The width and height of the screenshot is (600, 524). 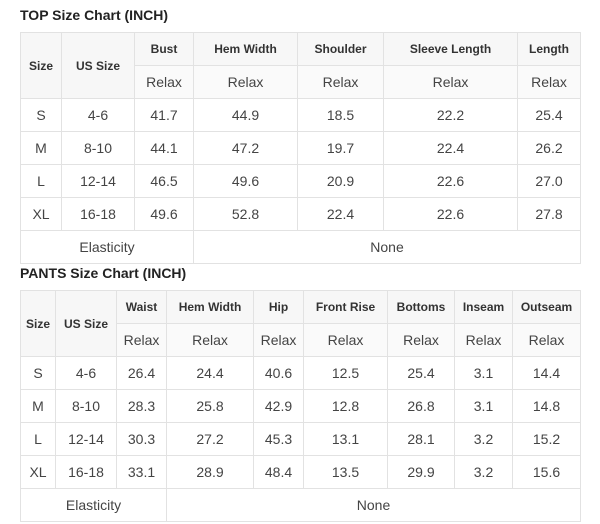 I want to click on table-row: M 8-10 28.3 25.8 42.9 12.8 26.8 3.1 14.8, so click(x=300, y=406).